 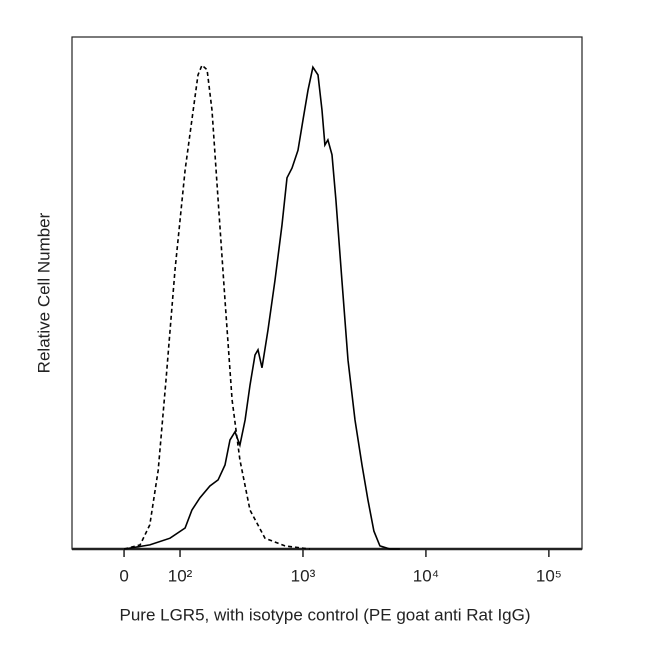 I want to click on y-axis-label: Relative Cell Number, so click(x=43, y=292).